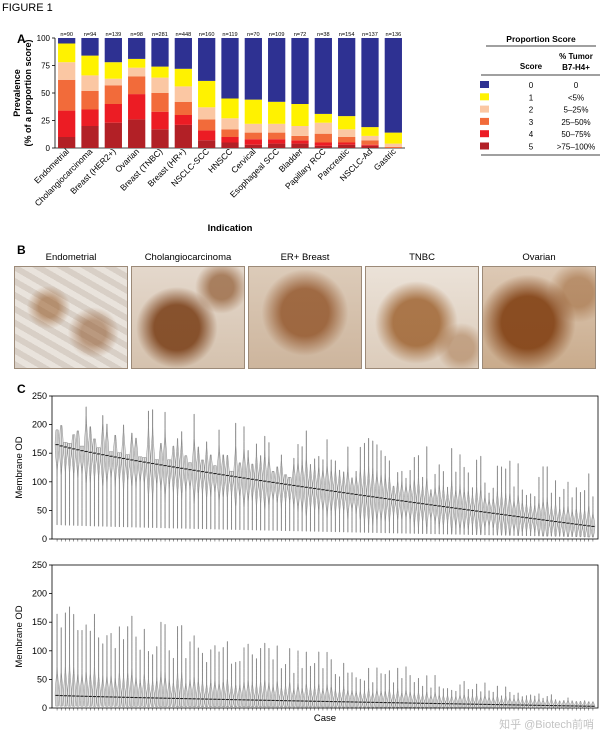  I want to click on y-tick-label: 250, so click(39, 565).